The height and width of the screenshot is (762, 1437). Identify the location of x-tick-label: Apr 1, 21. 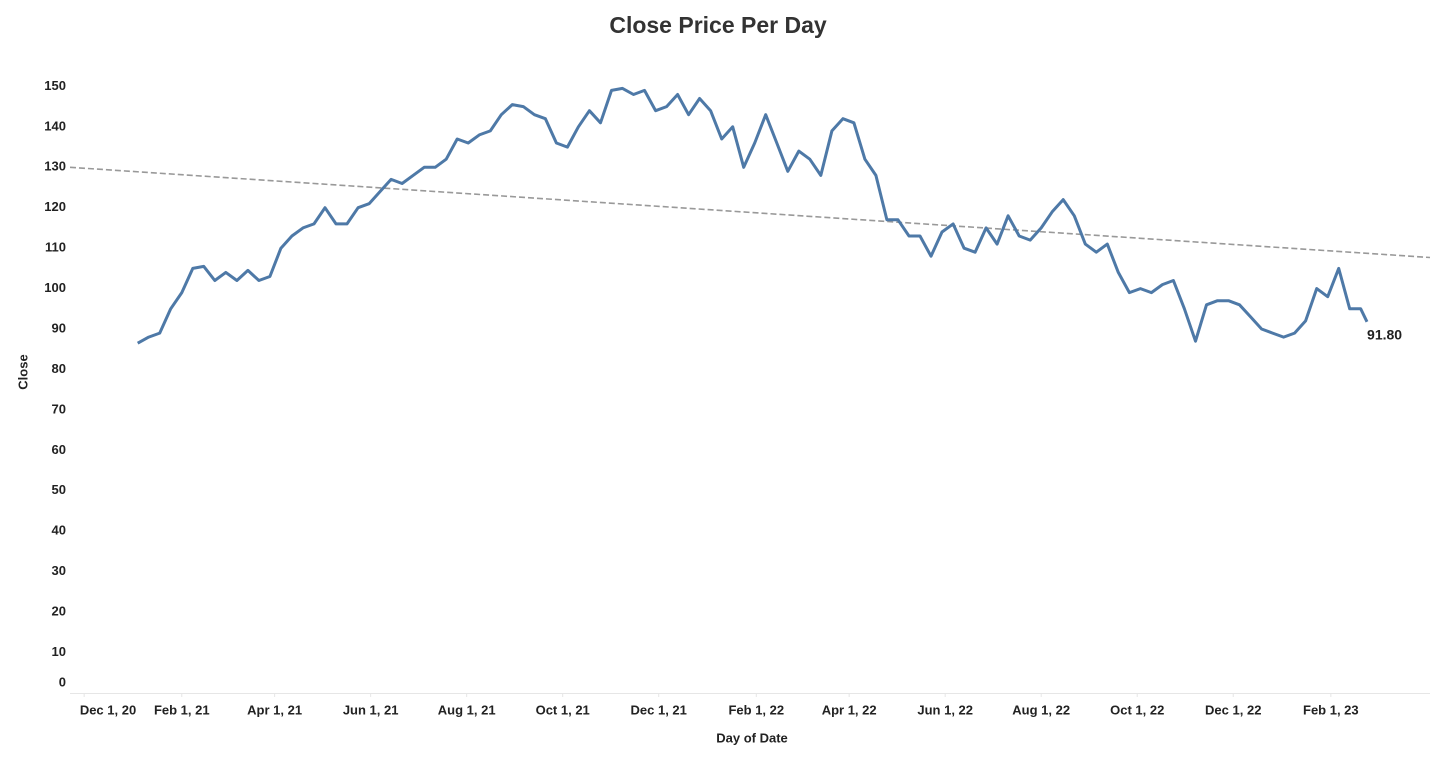
(274, 709).